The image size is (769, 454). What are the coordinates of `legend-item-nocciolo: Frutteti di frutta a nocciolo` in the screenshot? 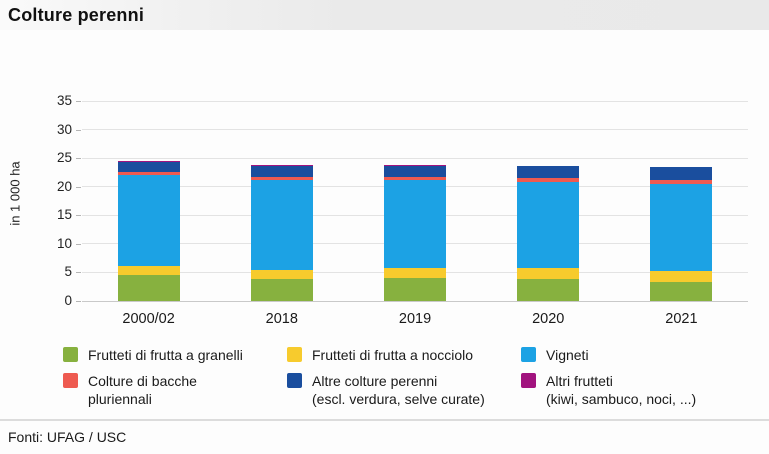 It's located at (404, 355).